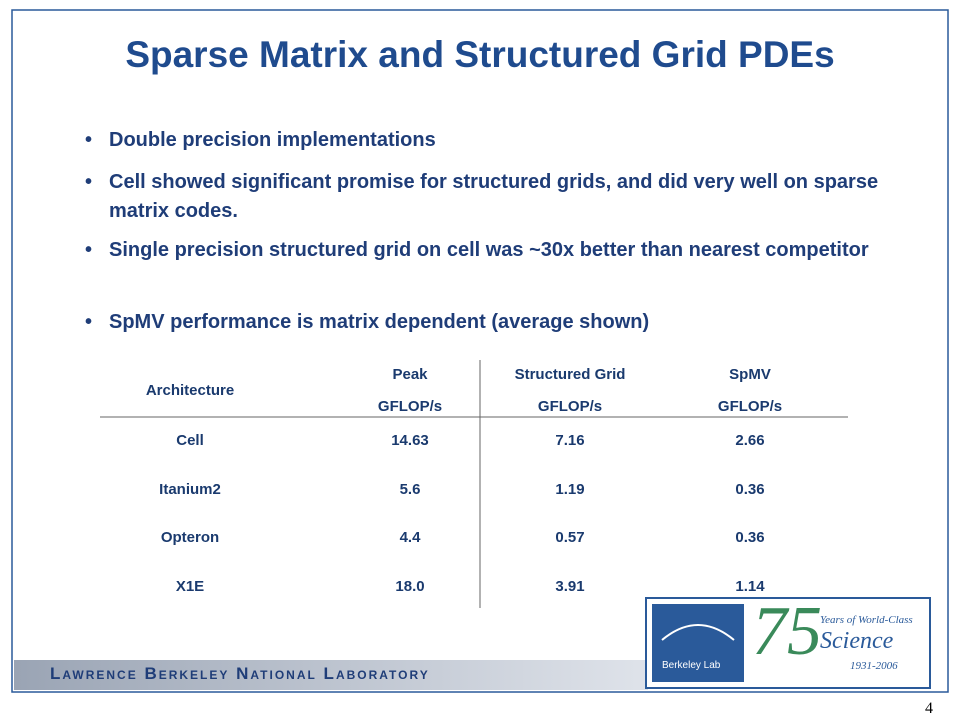 The image size is (960, 720). Describe the element at coordinates (272, 140) in the screenshot. I see `bullet-text: Double precision implementations` at that location.